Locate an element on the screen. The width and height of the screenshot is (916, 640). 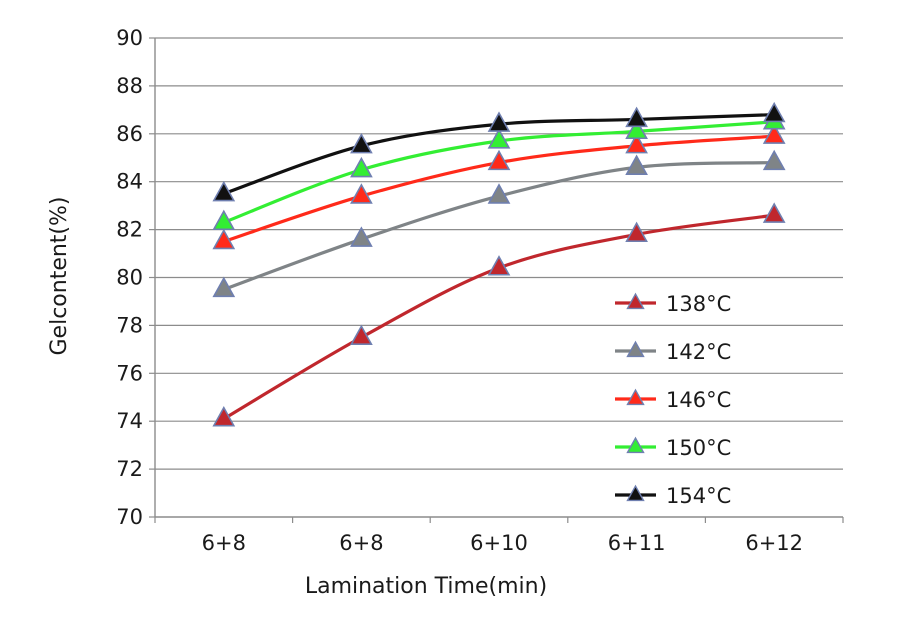
legend-label: 146°C is located at coordinates (698, 400).